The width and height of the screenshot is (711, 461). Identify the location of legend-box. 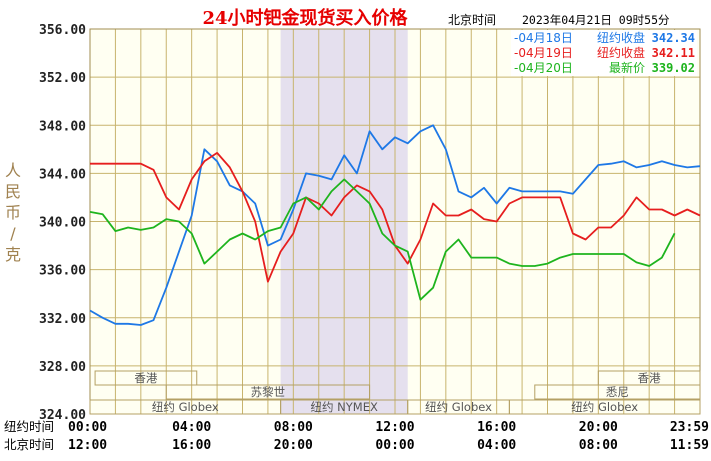
(604, 53).